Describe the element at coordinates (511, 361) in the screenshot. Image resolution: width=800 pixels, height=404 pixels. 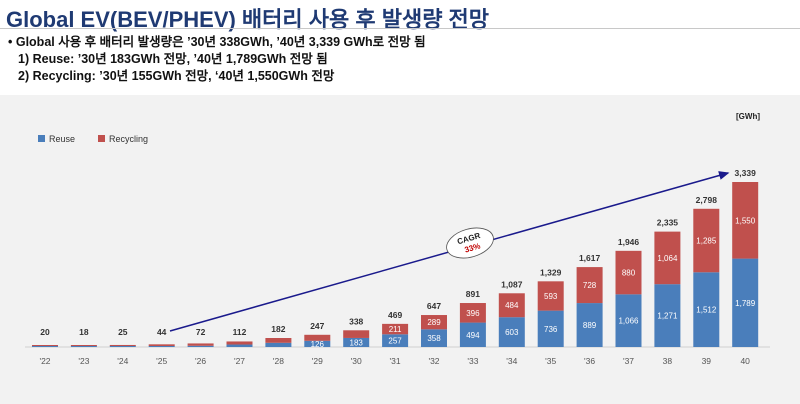
I see `x-tick-label: '34` at that location.